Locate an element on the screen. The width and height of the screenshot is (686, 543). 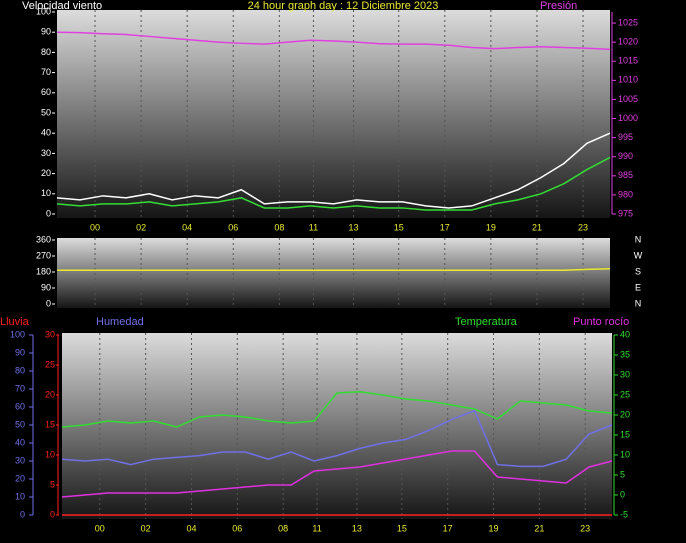
y3-tick-label: 10 is located at coordinates (20, 496).